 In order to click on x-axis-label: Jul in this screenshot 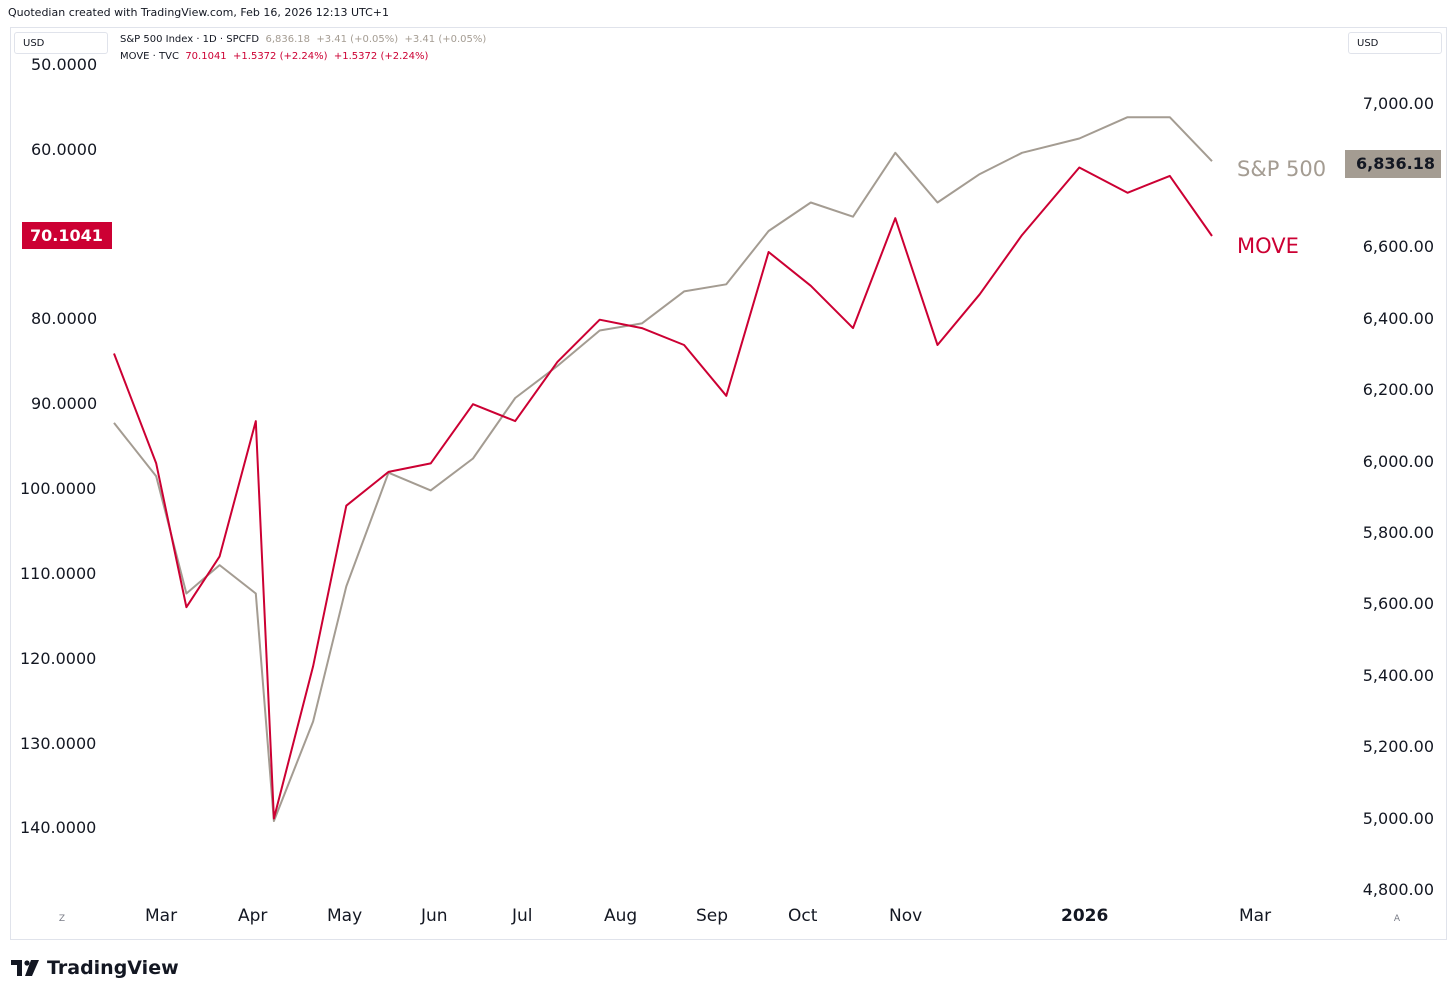, I will do `click(522, 916)`.